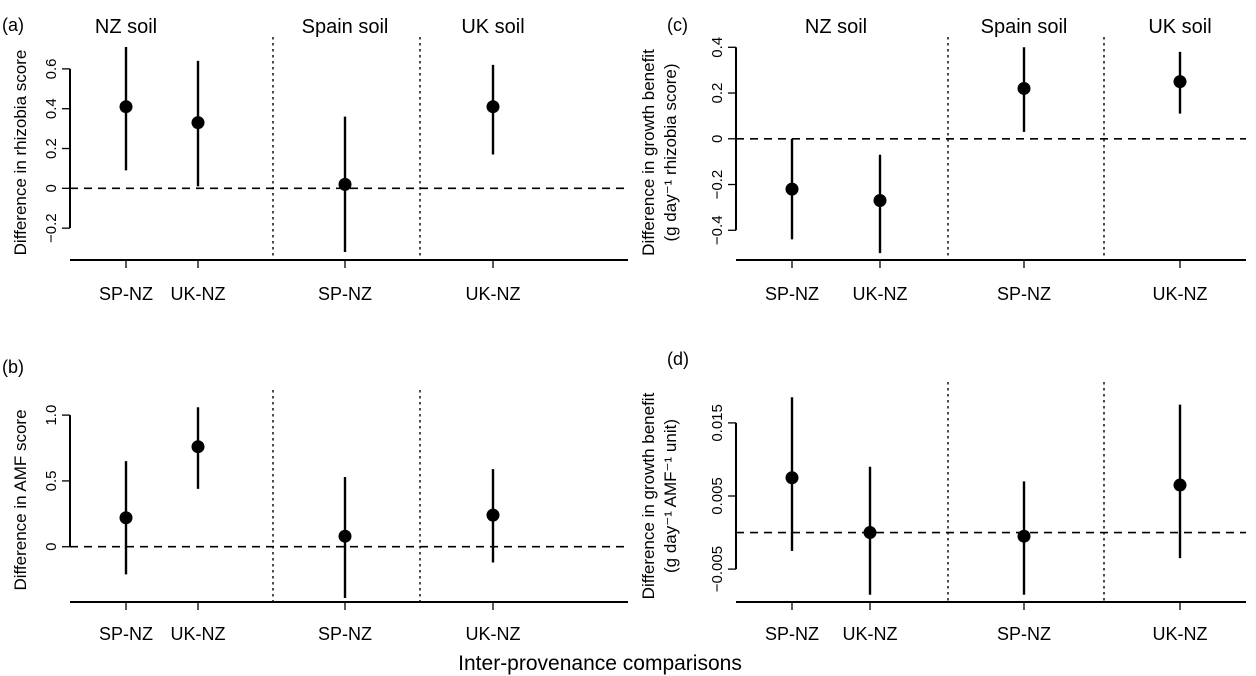 This screenshot has height=676, width=1256. Describe the element at coordinates (20, 499) in the screenshot. I see `y-axis-label: Difference in AMF score` at that location.